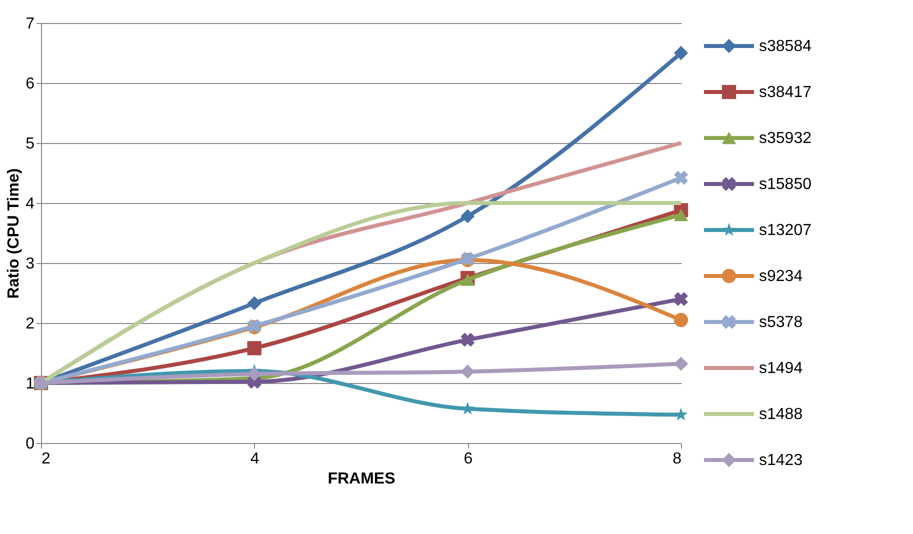 The height and width of the screenshot is (534, 913). Describe the element at coordinates (255, 459) in the screenshot. I see `x-tick-label: 4` at that location.